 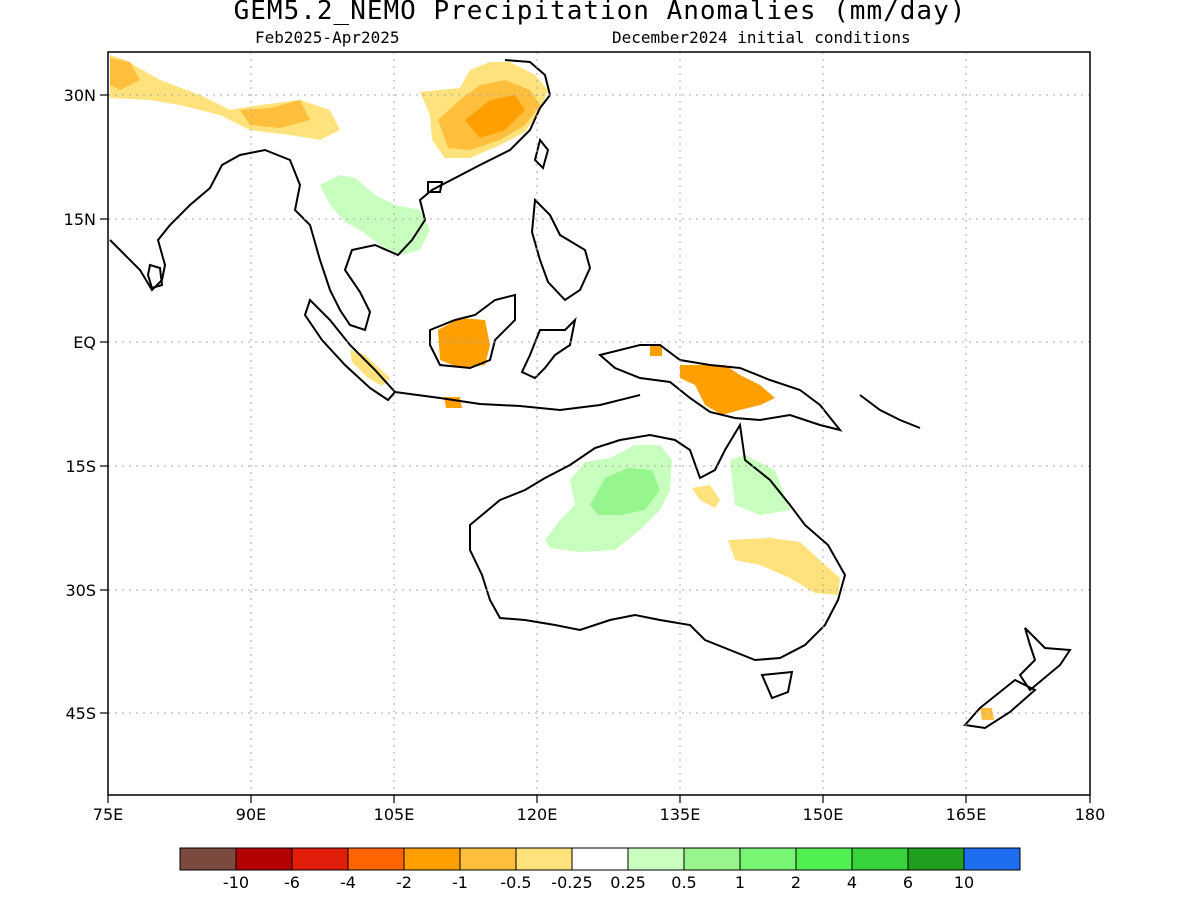 I want to click on coast-nz-south, so click(x=1000, y=704).